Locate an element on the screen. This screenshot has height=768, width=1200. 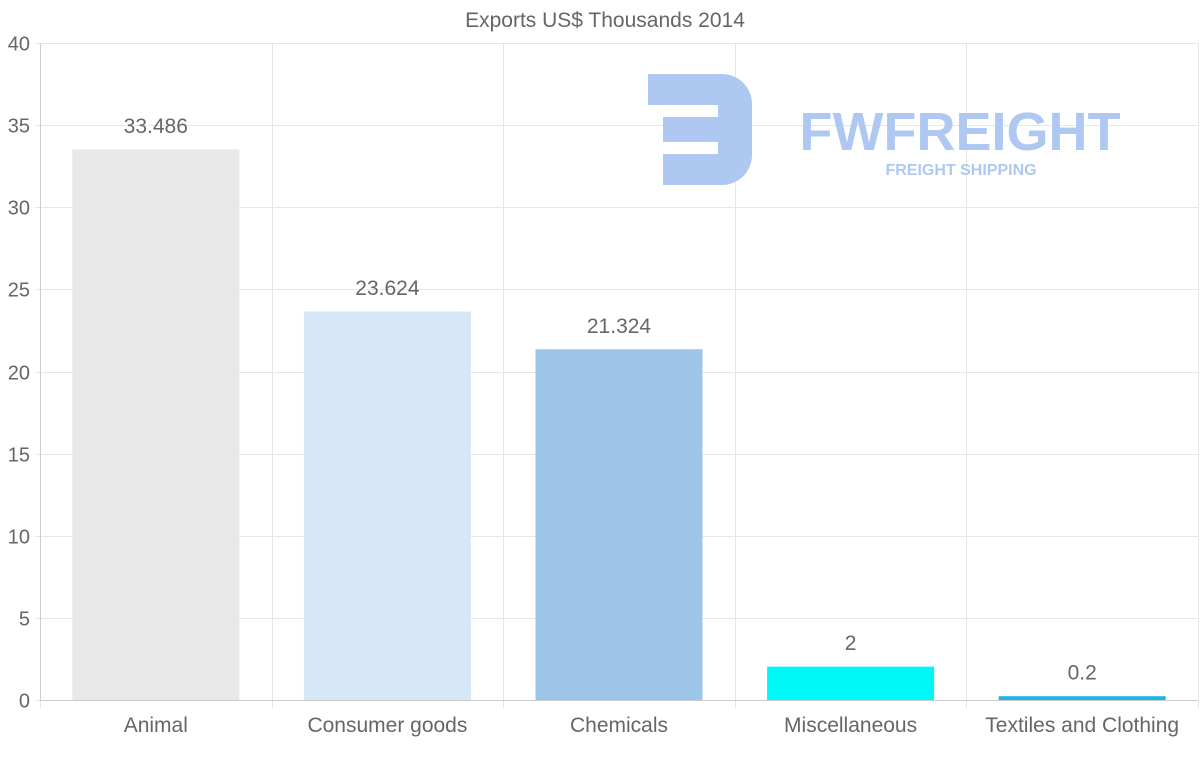
y-tick-label: 15 is located at coordinates (19, 456).